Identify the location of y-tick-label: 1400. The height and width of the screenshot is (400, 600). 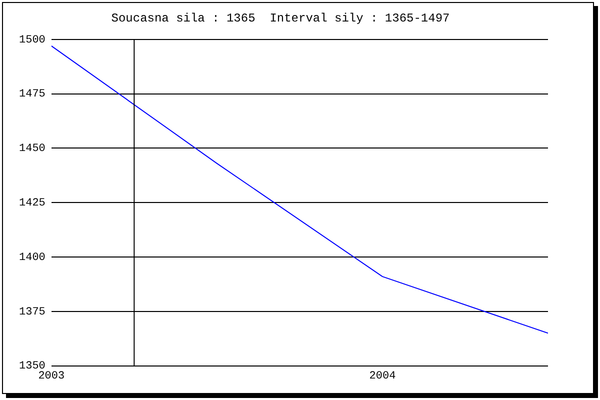
(32, 258).